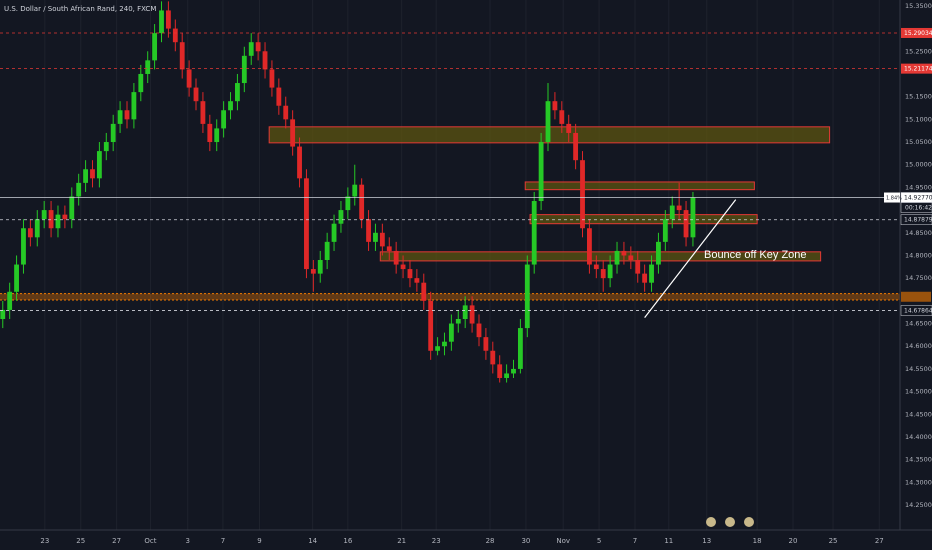 Image resolution: width=932 pixels, height=550 pixels. Describe the element at coordinates (918, 505) in the screenshot. I see `y-tick-label: 14.25000` at that location.